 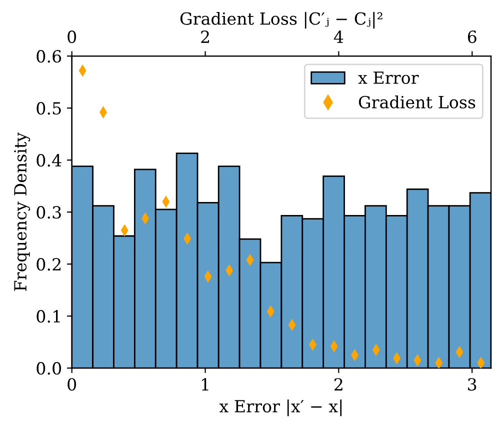 What do you see at coordinates (280, 407) in the screenshot?
I see `x-axis-title: x Error |x′ − x|` at bounding box center [280, 407].